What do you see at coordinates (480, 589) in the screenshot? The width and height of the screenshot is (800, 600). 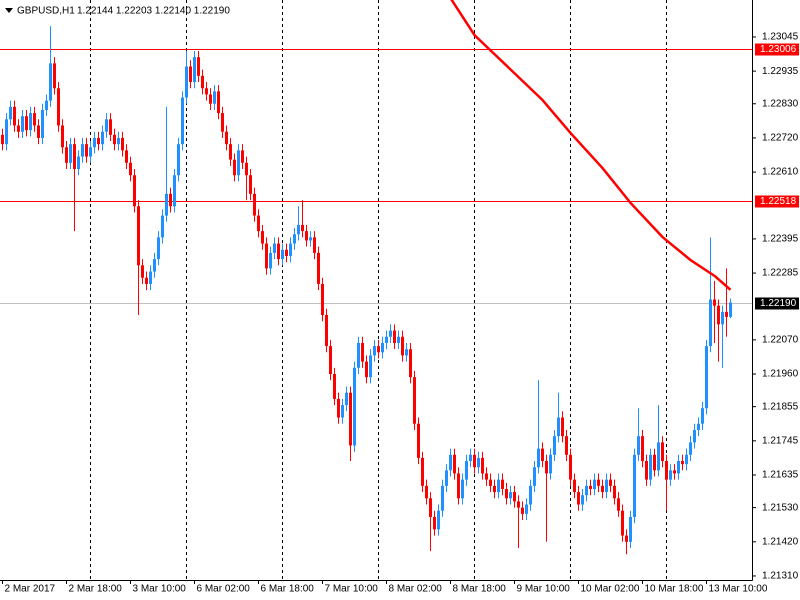 I see `x-tick-label: 8 Mar 18:00` at bounding box center [480, 589].